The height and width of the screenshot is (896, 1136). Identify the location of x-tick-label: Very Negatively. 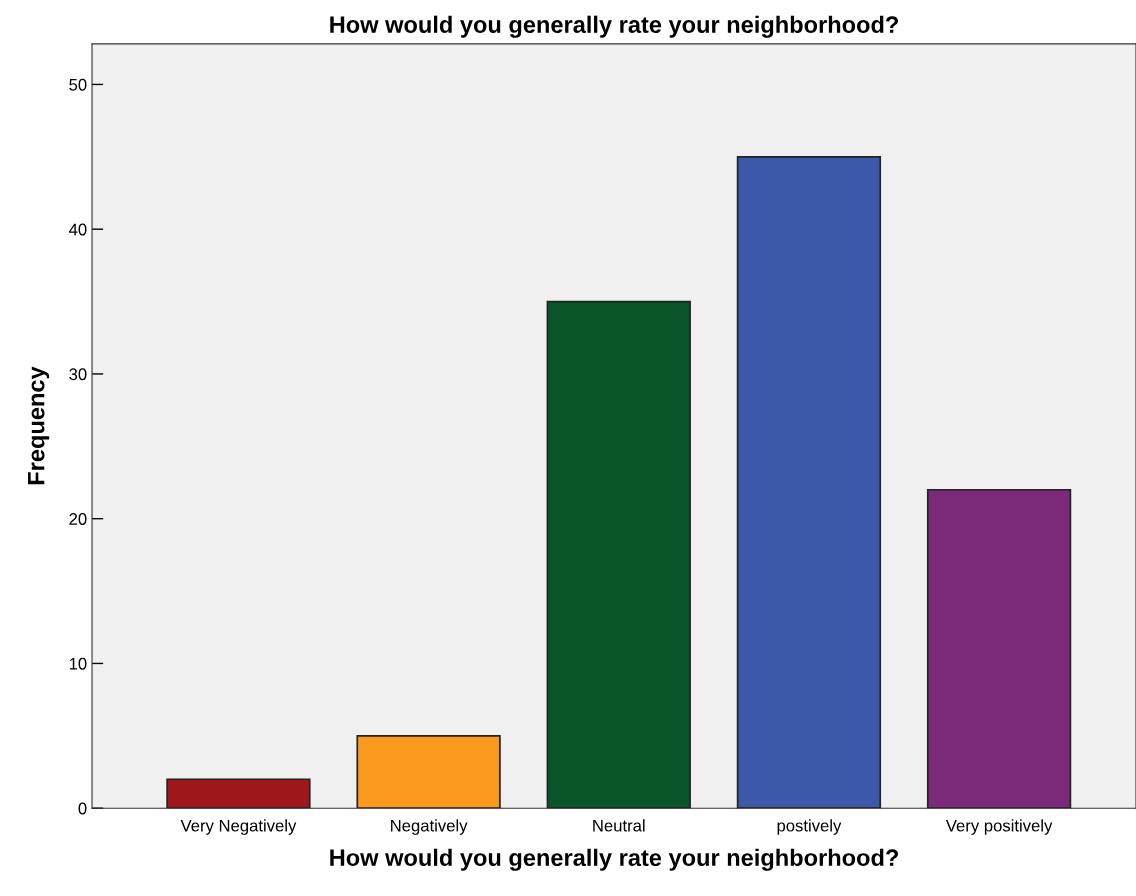
(238, 827).